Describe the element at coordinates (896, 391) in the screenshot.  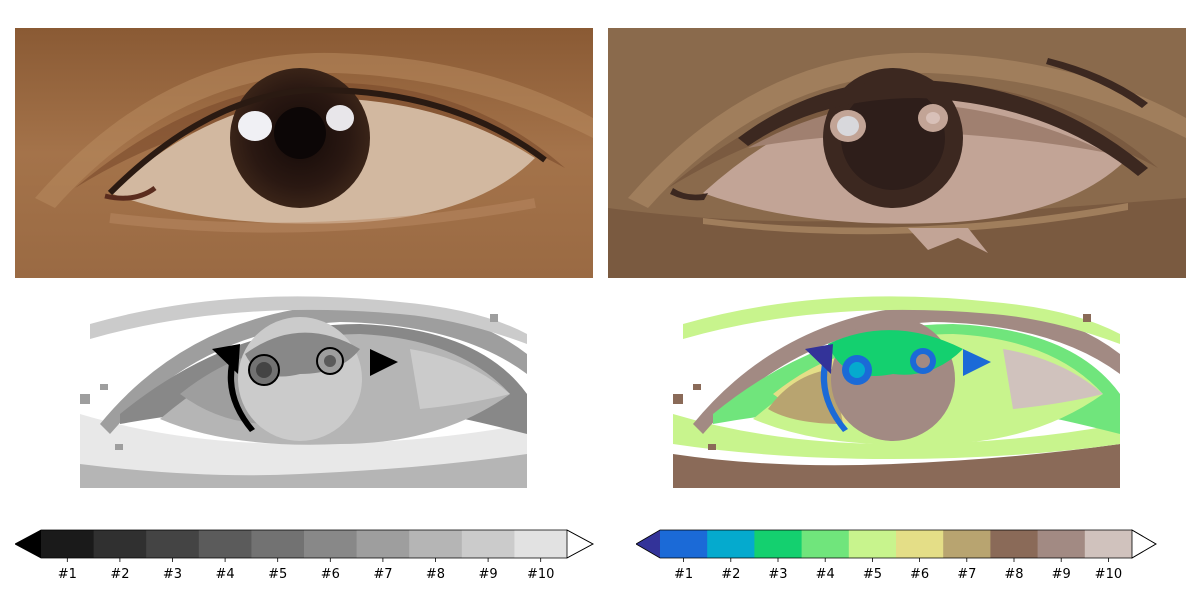
I see `terrain-label-map` at that location.